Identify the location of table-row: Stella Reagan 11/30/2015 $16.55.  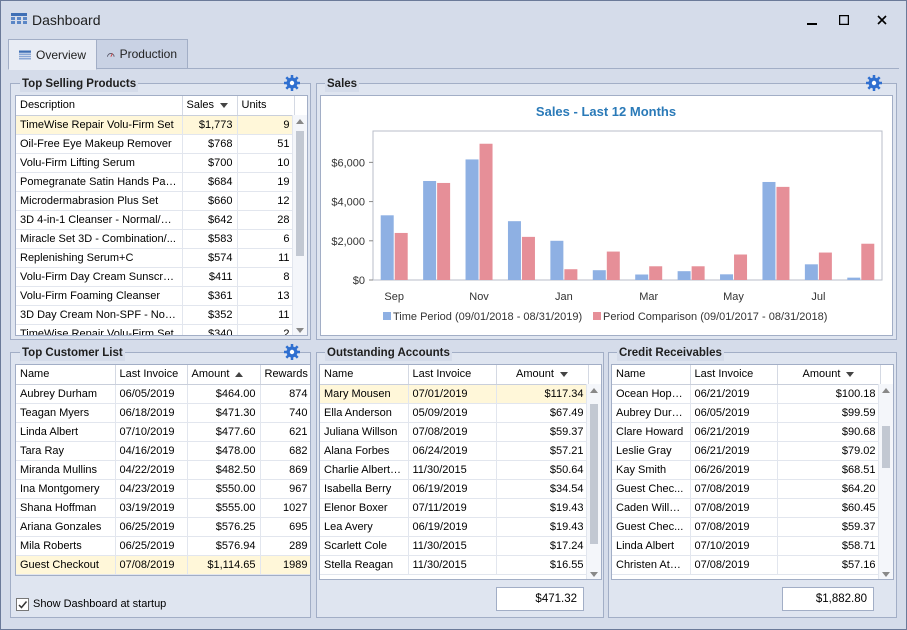
(454, 565).